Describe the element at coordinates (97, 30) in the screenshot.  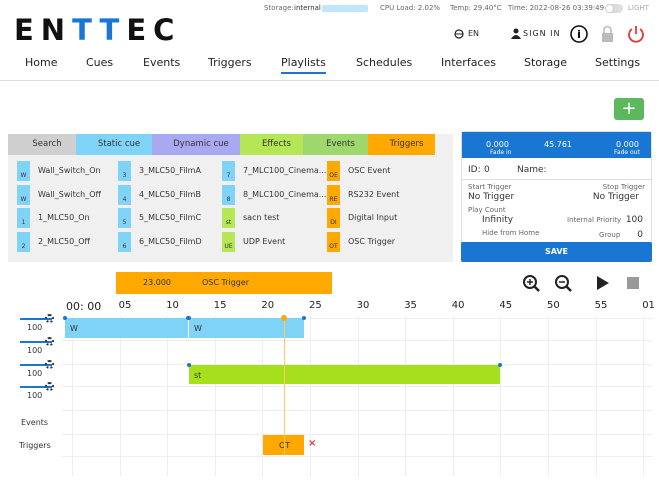
I see `logo: ENTTEC` at that location.